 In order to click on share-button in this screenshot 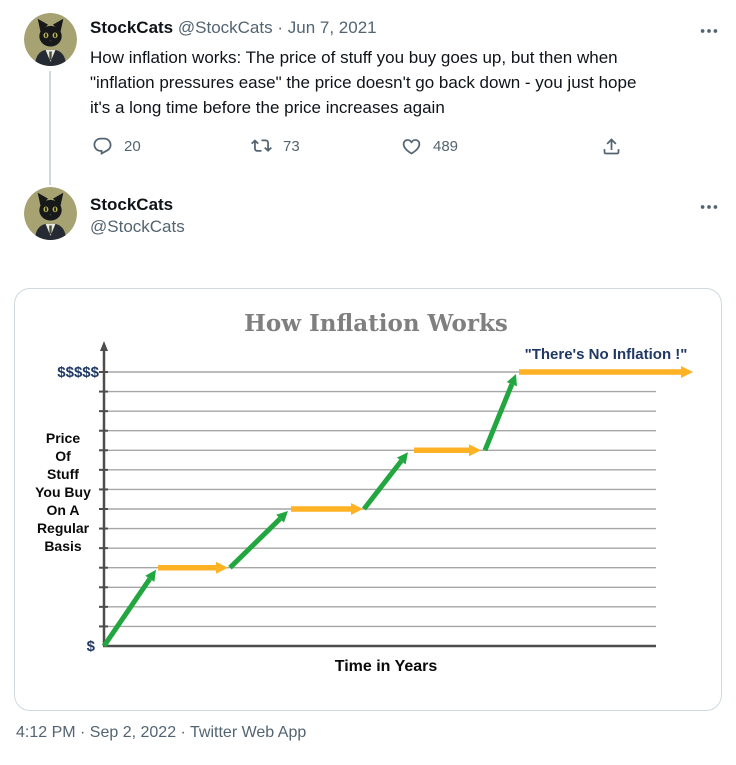, I will do `click(611, 146)`.